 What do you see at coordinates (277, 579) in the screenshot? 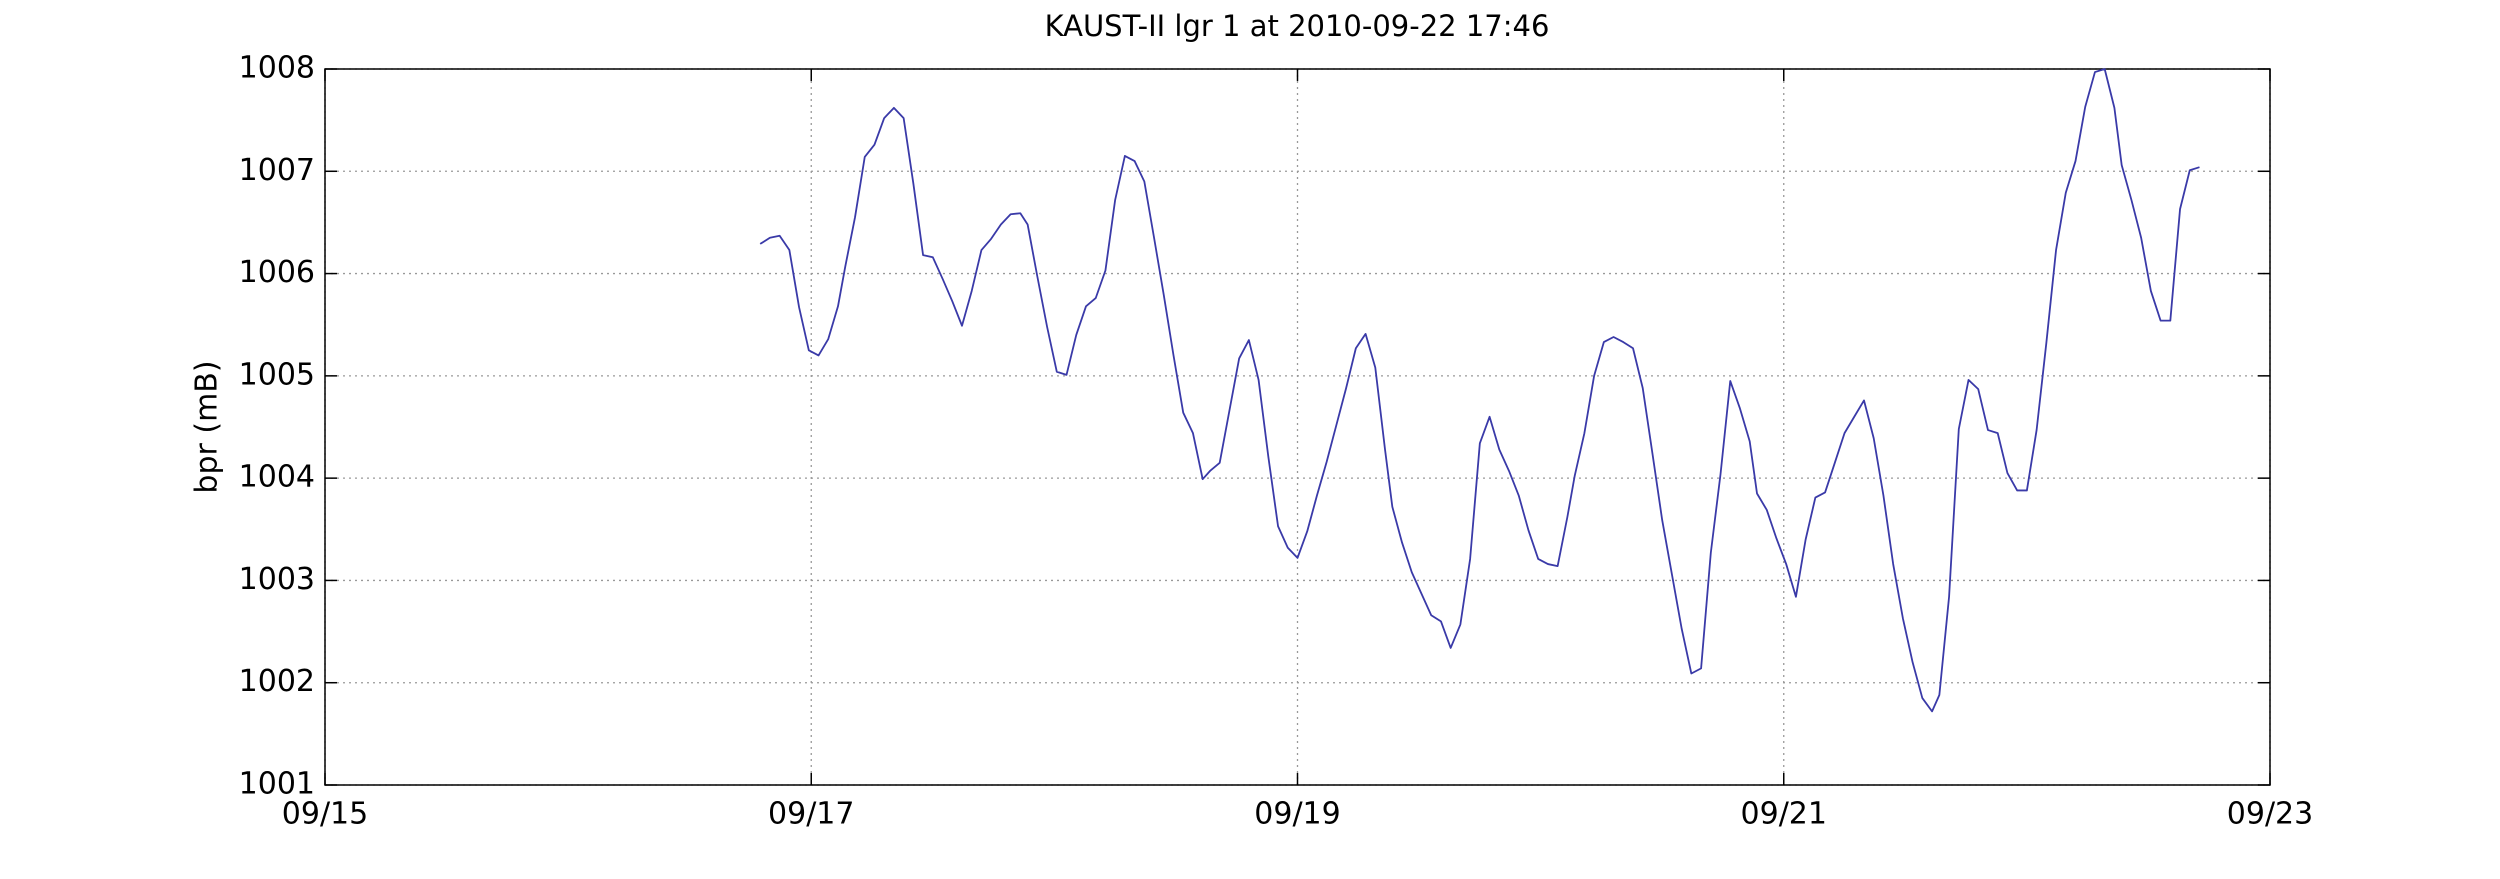
I see `y-tick-label: 1003` at bounding box center [277, 579].